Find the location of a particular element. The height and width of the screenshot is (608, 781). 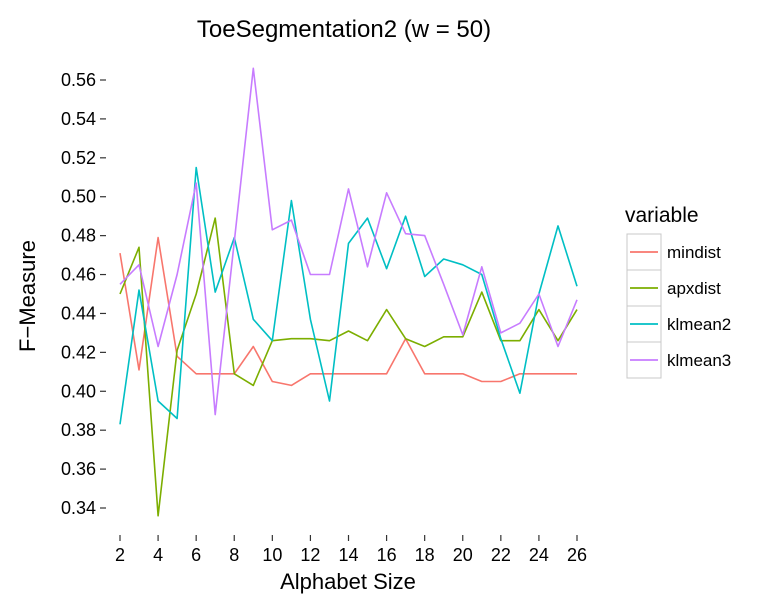

x-tick-label: 4 is located at coordinates (158, 555).